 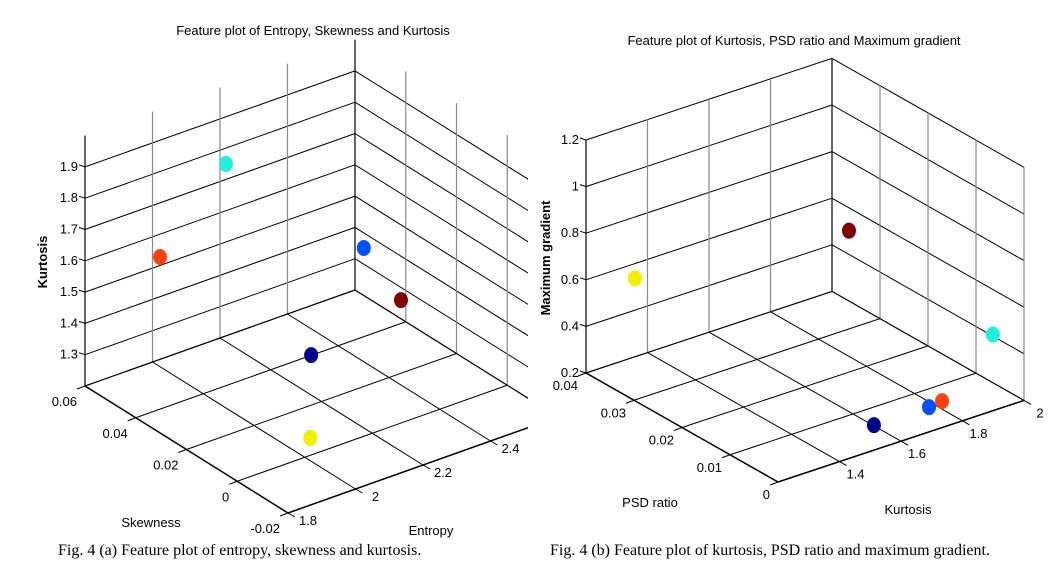 I want to click on chart-b-z-tick-label: 1.2, so click(x=570, y=139).